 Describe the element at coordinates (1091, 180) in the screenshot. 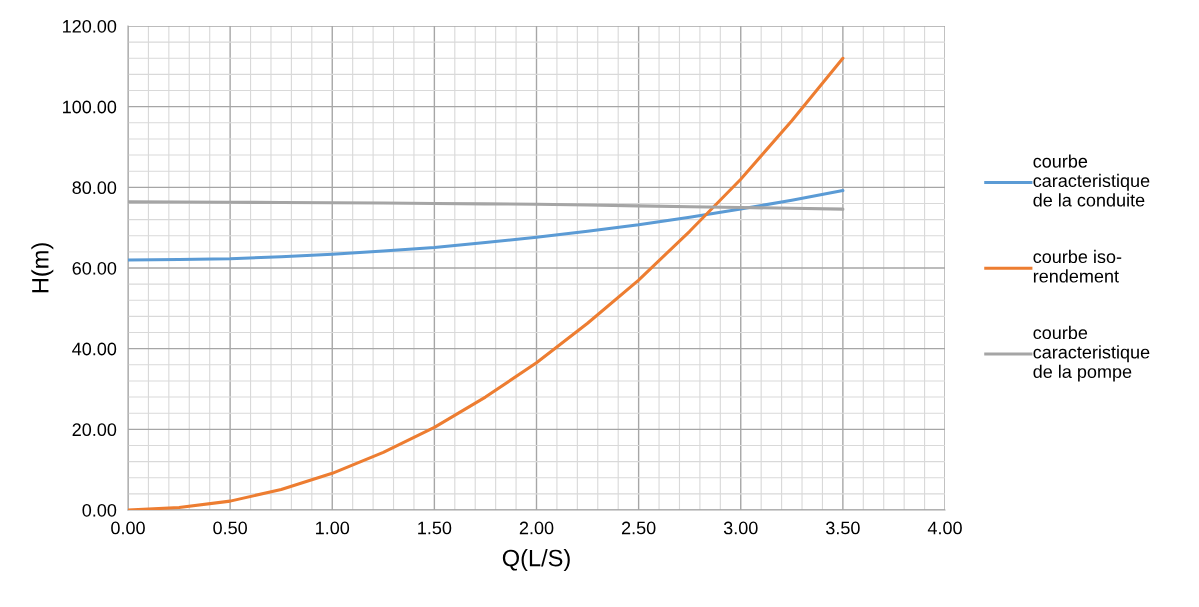

I see `legend-label: courbe caracteristique de la conduite` at that location.